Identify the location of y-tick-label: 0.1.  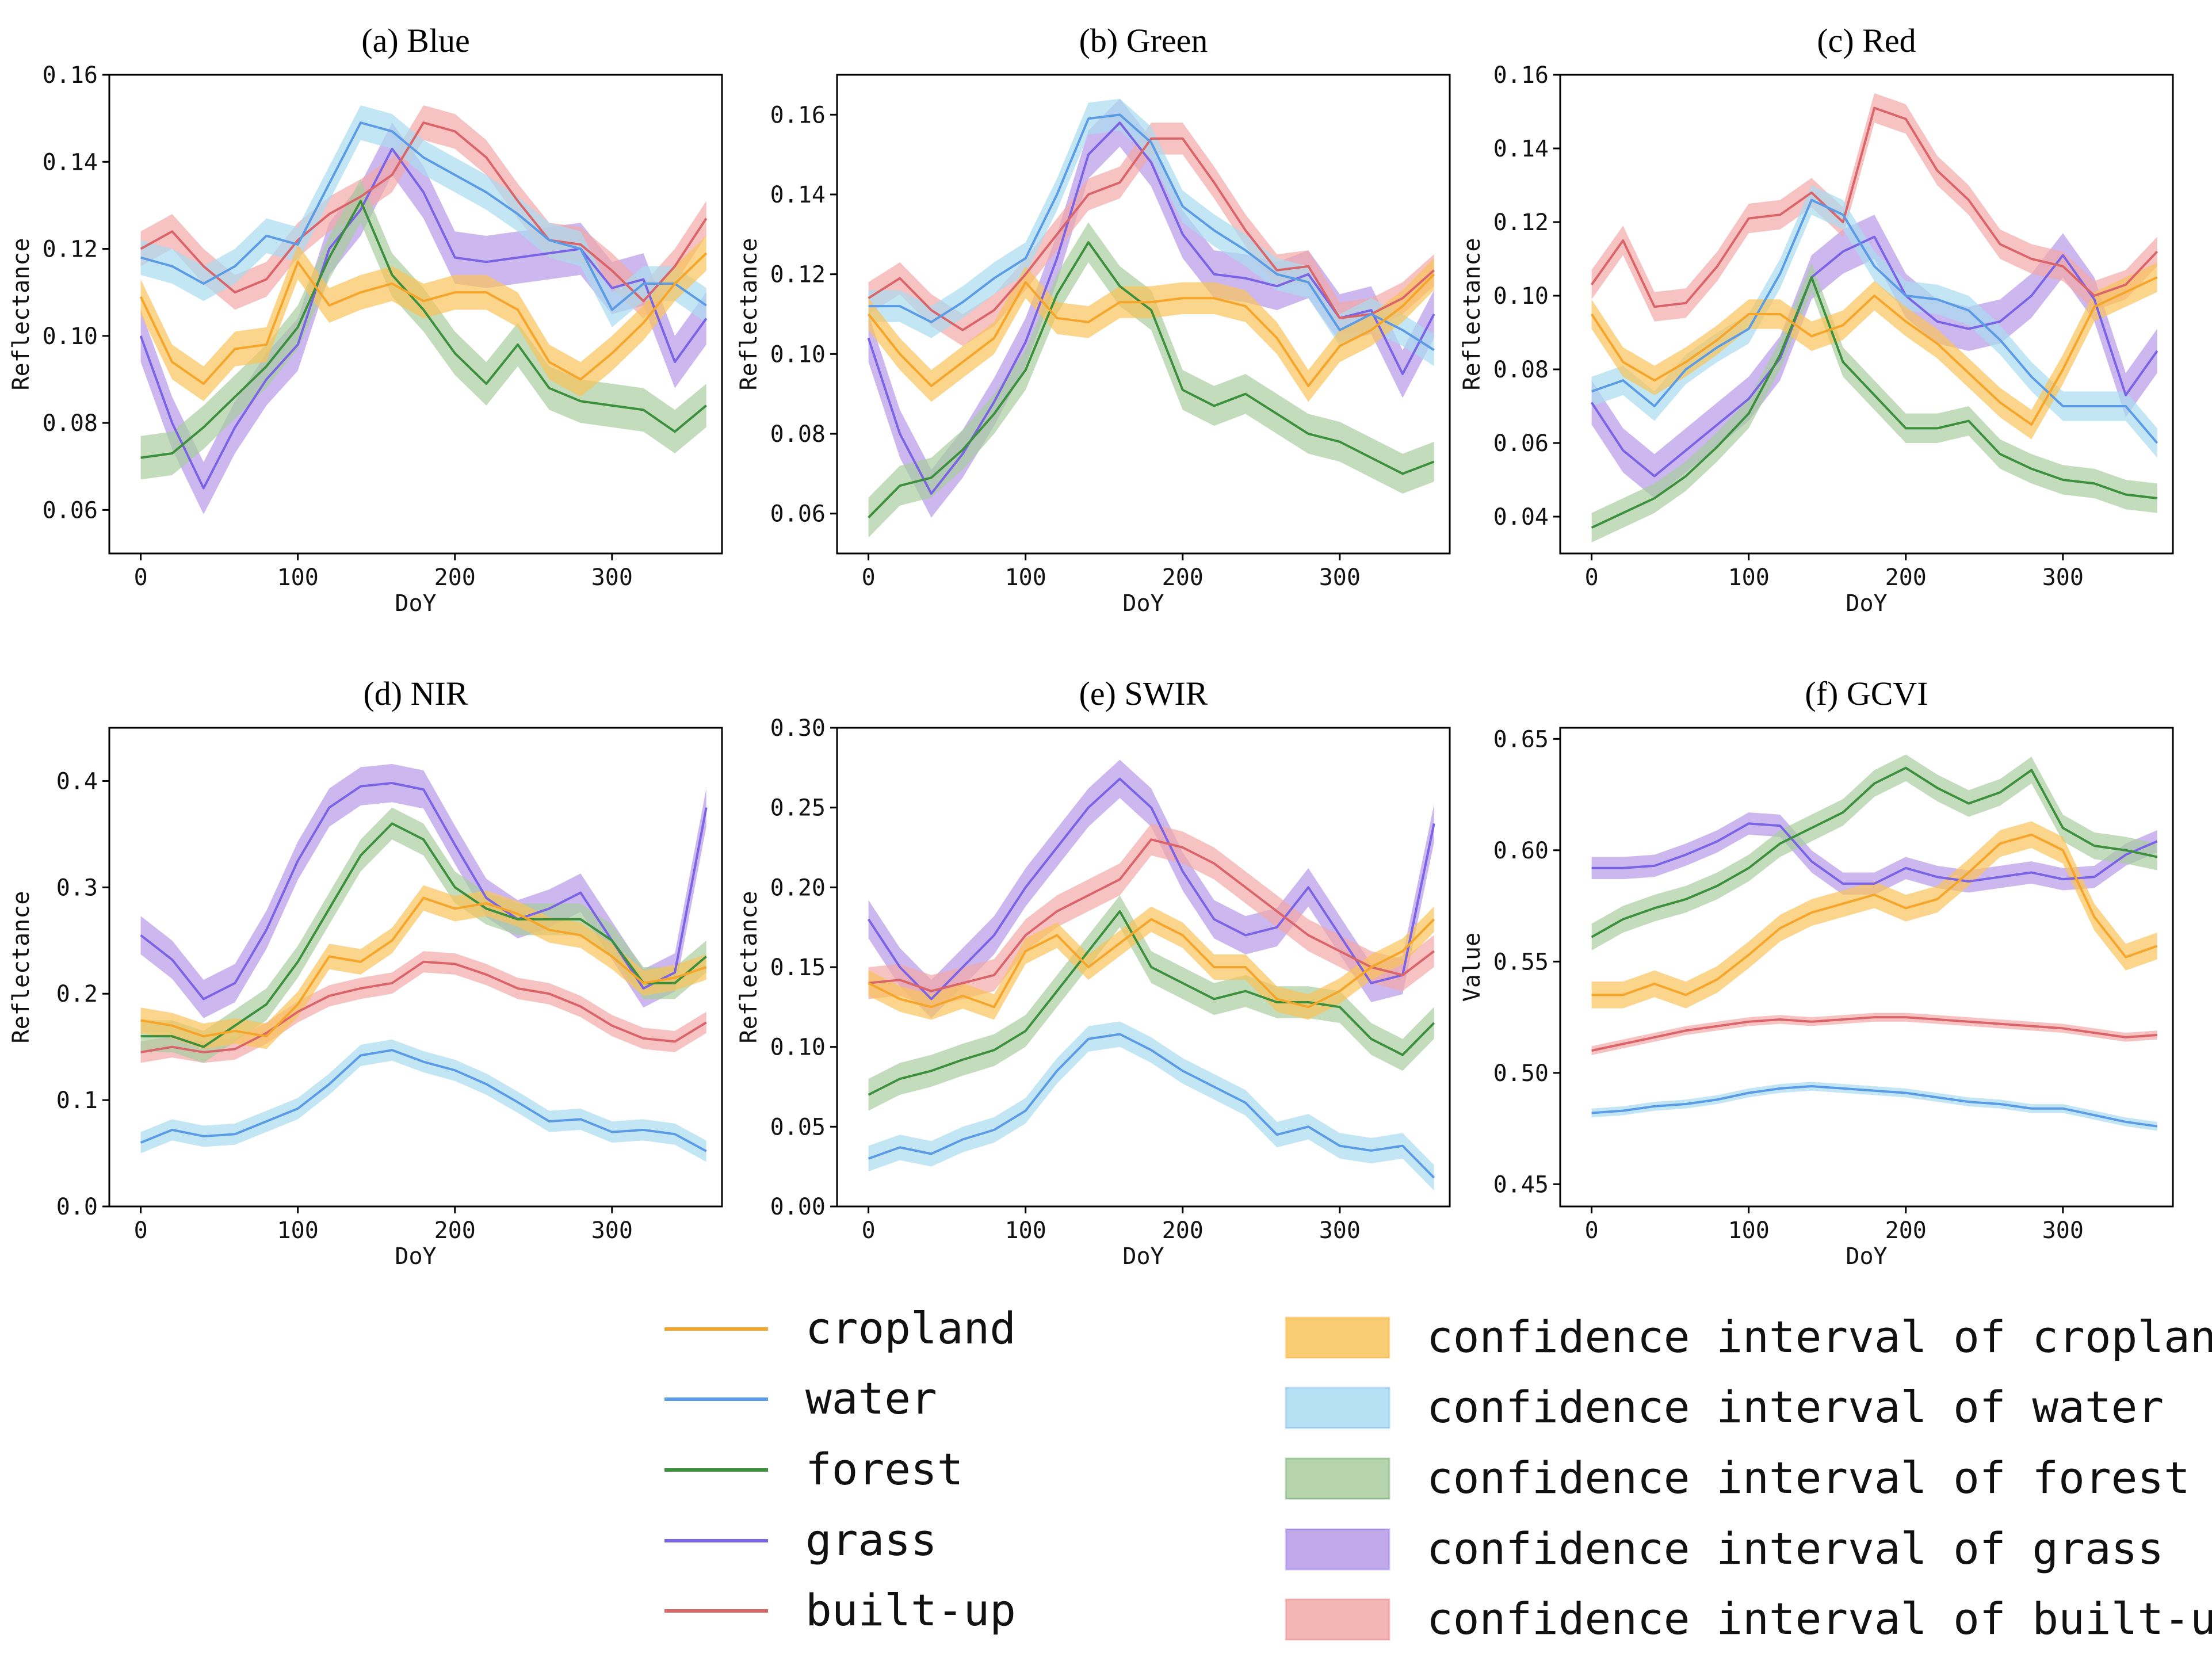
(77, 1100).